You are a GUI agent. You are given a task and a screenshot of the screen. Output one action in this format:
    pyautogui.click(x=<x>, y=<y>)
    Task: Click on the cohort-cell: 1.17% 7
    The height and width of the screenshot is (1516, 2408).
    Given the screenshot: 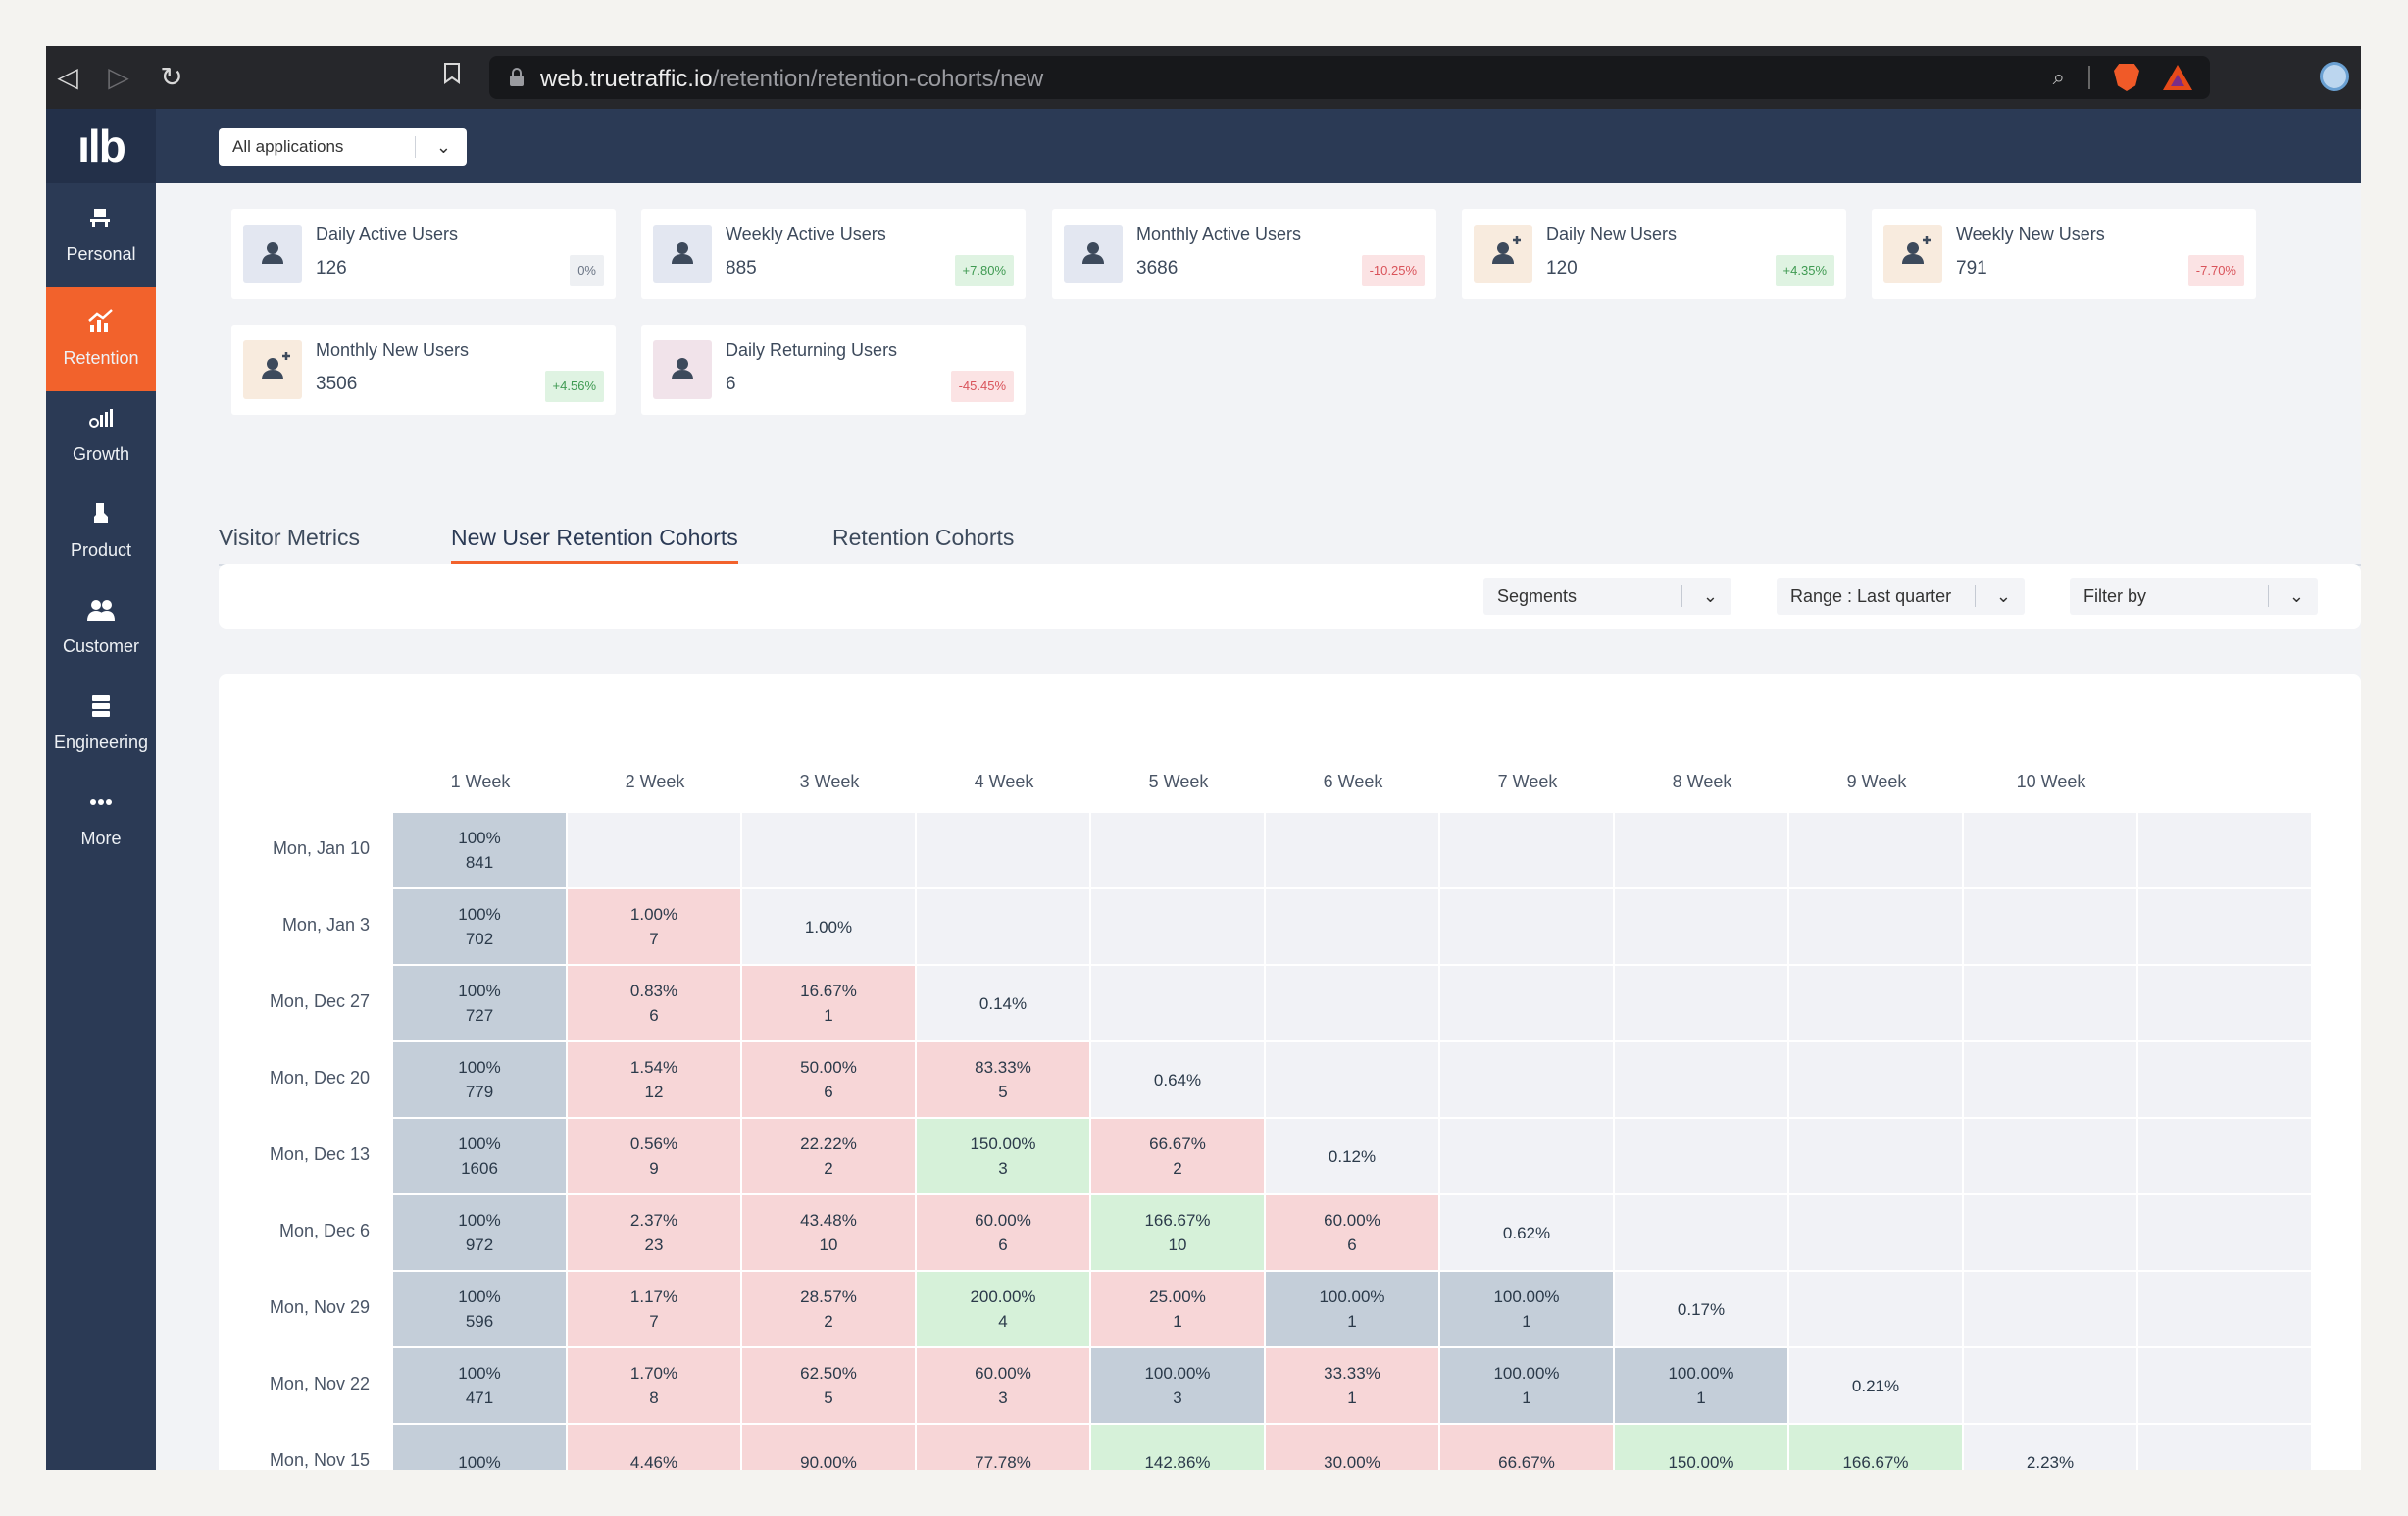 What is the action you would take?
    pyautogui.click(x=654, y=1309)
    